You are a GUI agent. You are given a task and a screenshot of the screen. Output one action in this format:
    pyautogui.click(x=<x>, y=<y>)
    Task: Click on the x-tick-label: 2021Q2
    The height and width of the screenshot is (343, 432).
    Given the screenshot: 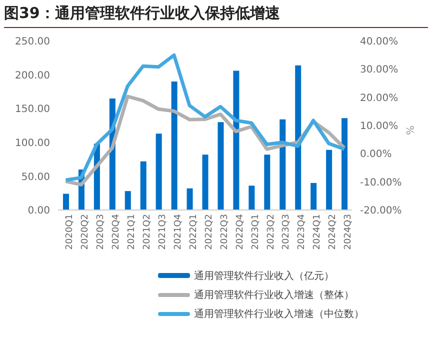 What is the action you would take?
    pyautogui.click(x=147, y=232)
    